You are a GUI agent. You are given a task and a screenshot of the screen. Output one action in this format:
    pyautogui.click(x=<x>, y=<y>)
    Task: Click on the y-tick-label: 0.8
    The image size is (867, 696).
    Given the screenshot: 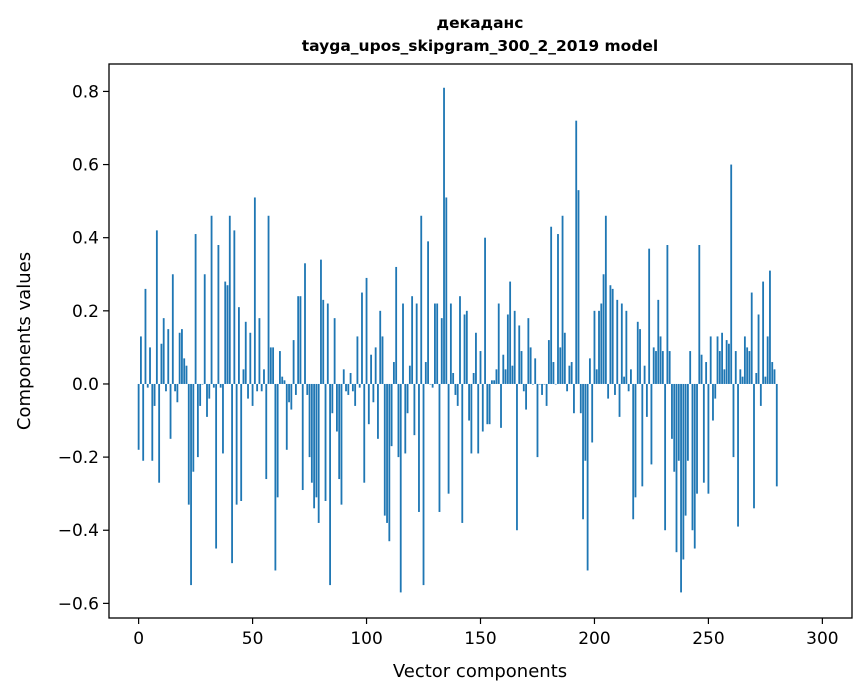 What is the action you would take?
    pyautogui.click(x=85, y=92)
    